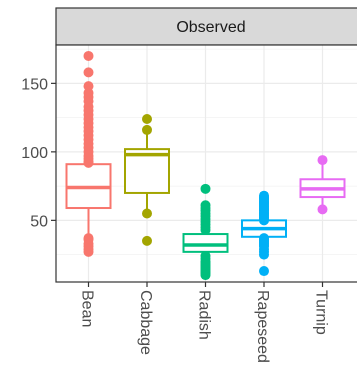 The image size is (357, 383). What do you see at coordinates (145, 322) in the screenshot?
I see `x-tick-label: Cabbage` at bounding box center [145, 322].